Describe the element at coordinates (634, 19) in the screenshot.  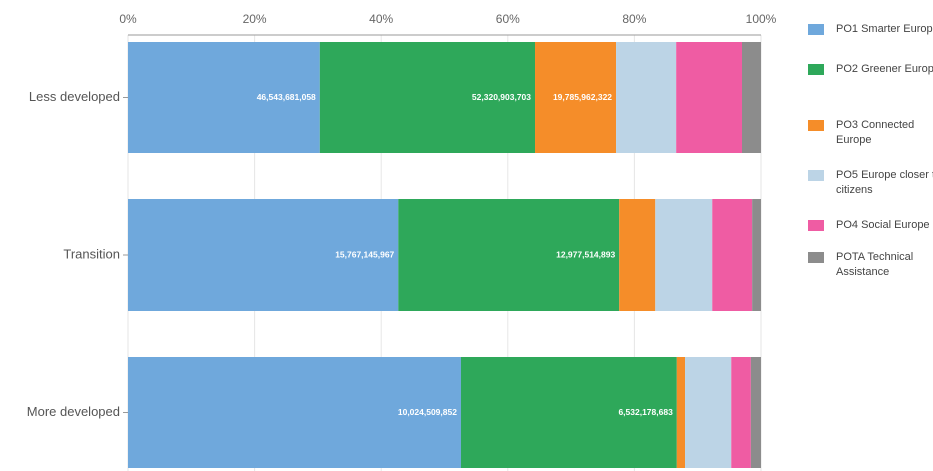
I see `x-tick-label: 80%` at that location.